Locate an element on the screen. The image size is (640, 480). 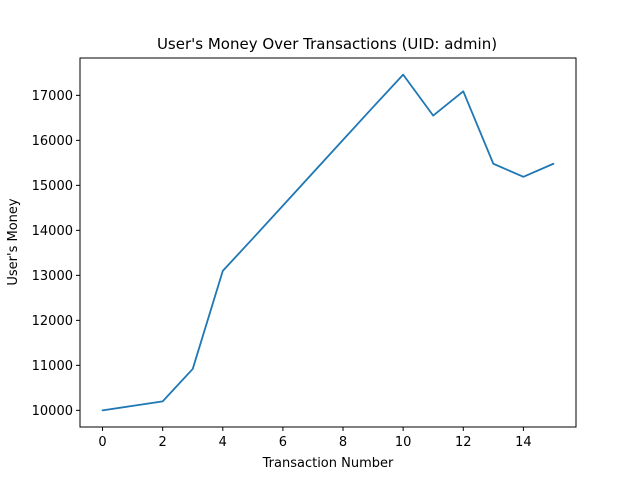
x-tick-label: 2 is located at coordinates (163, 442).